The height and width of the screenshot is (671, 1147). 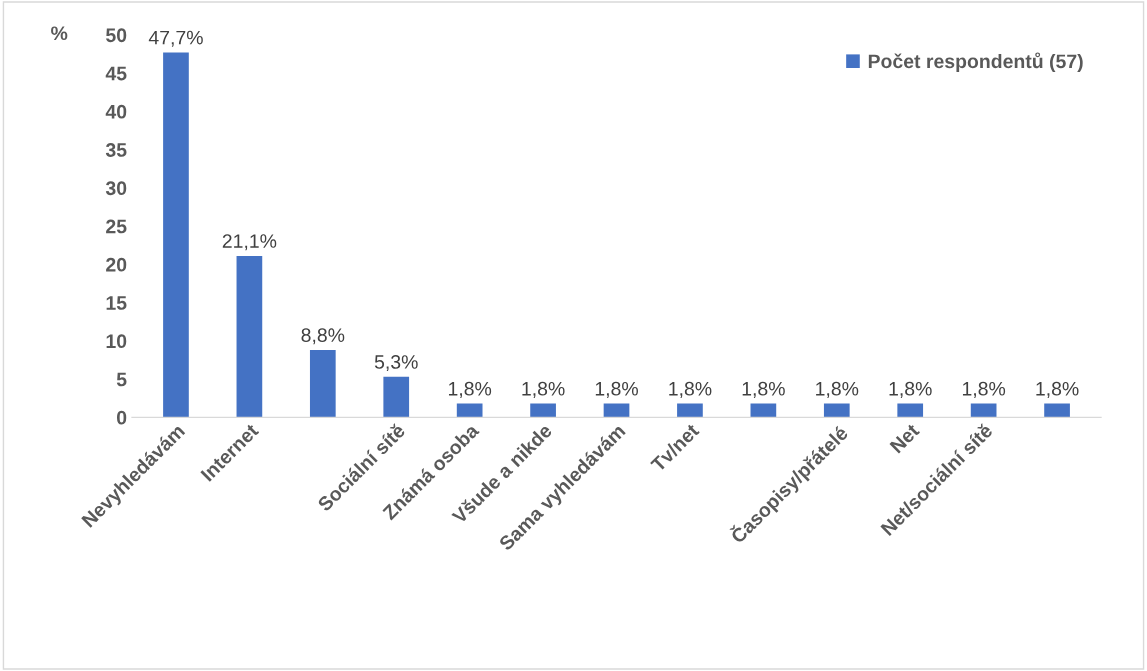 I want to click on y-tick-label: 30, so click(x=116, y=188).